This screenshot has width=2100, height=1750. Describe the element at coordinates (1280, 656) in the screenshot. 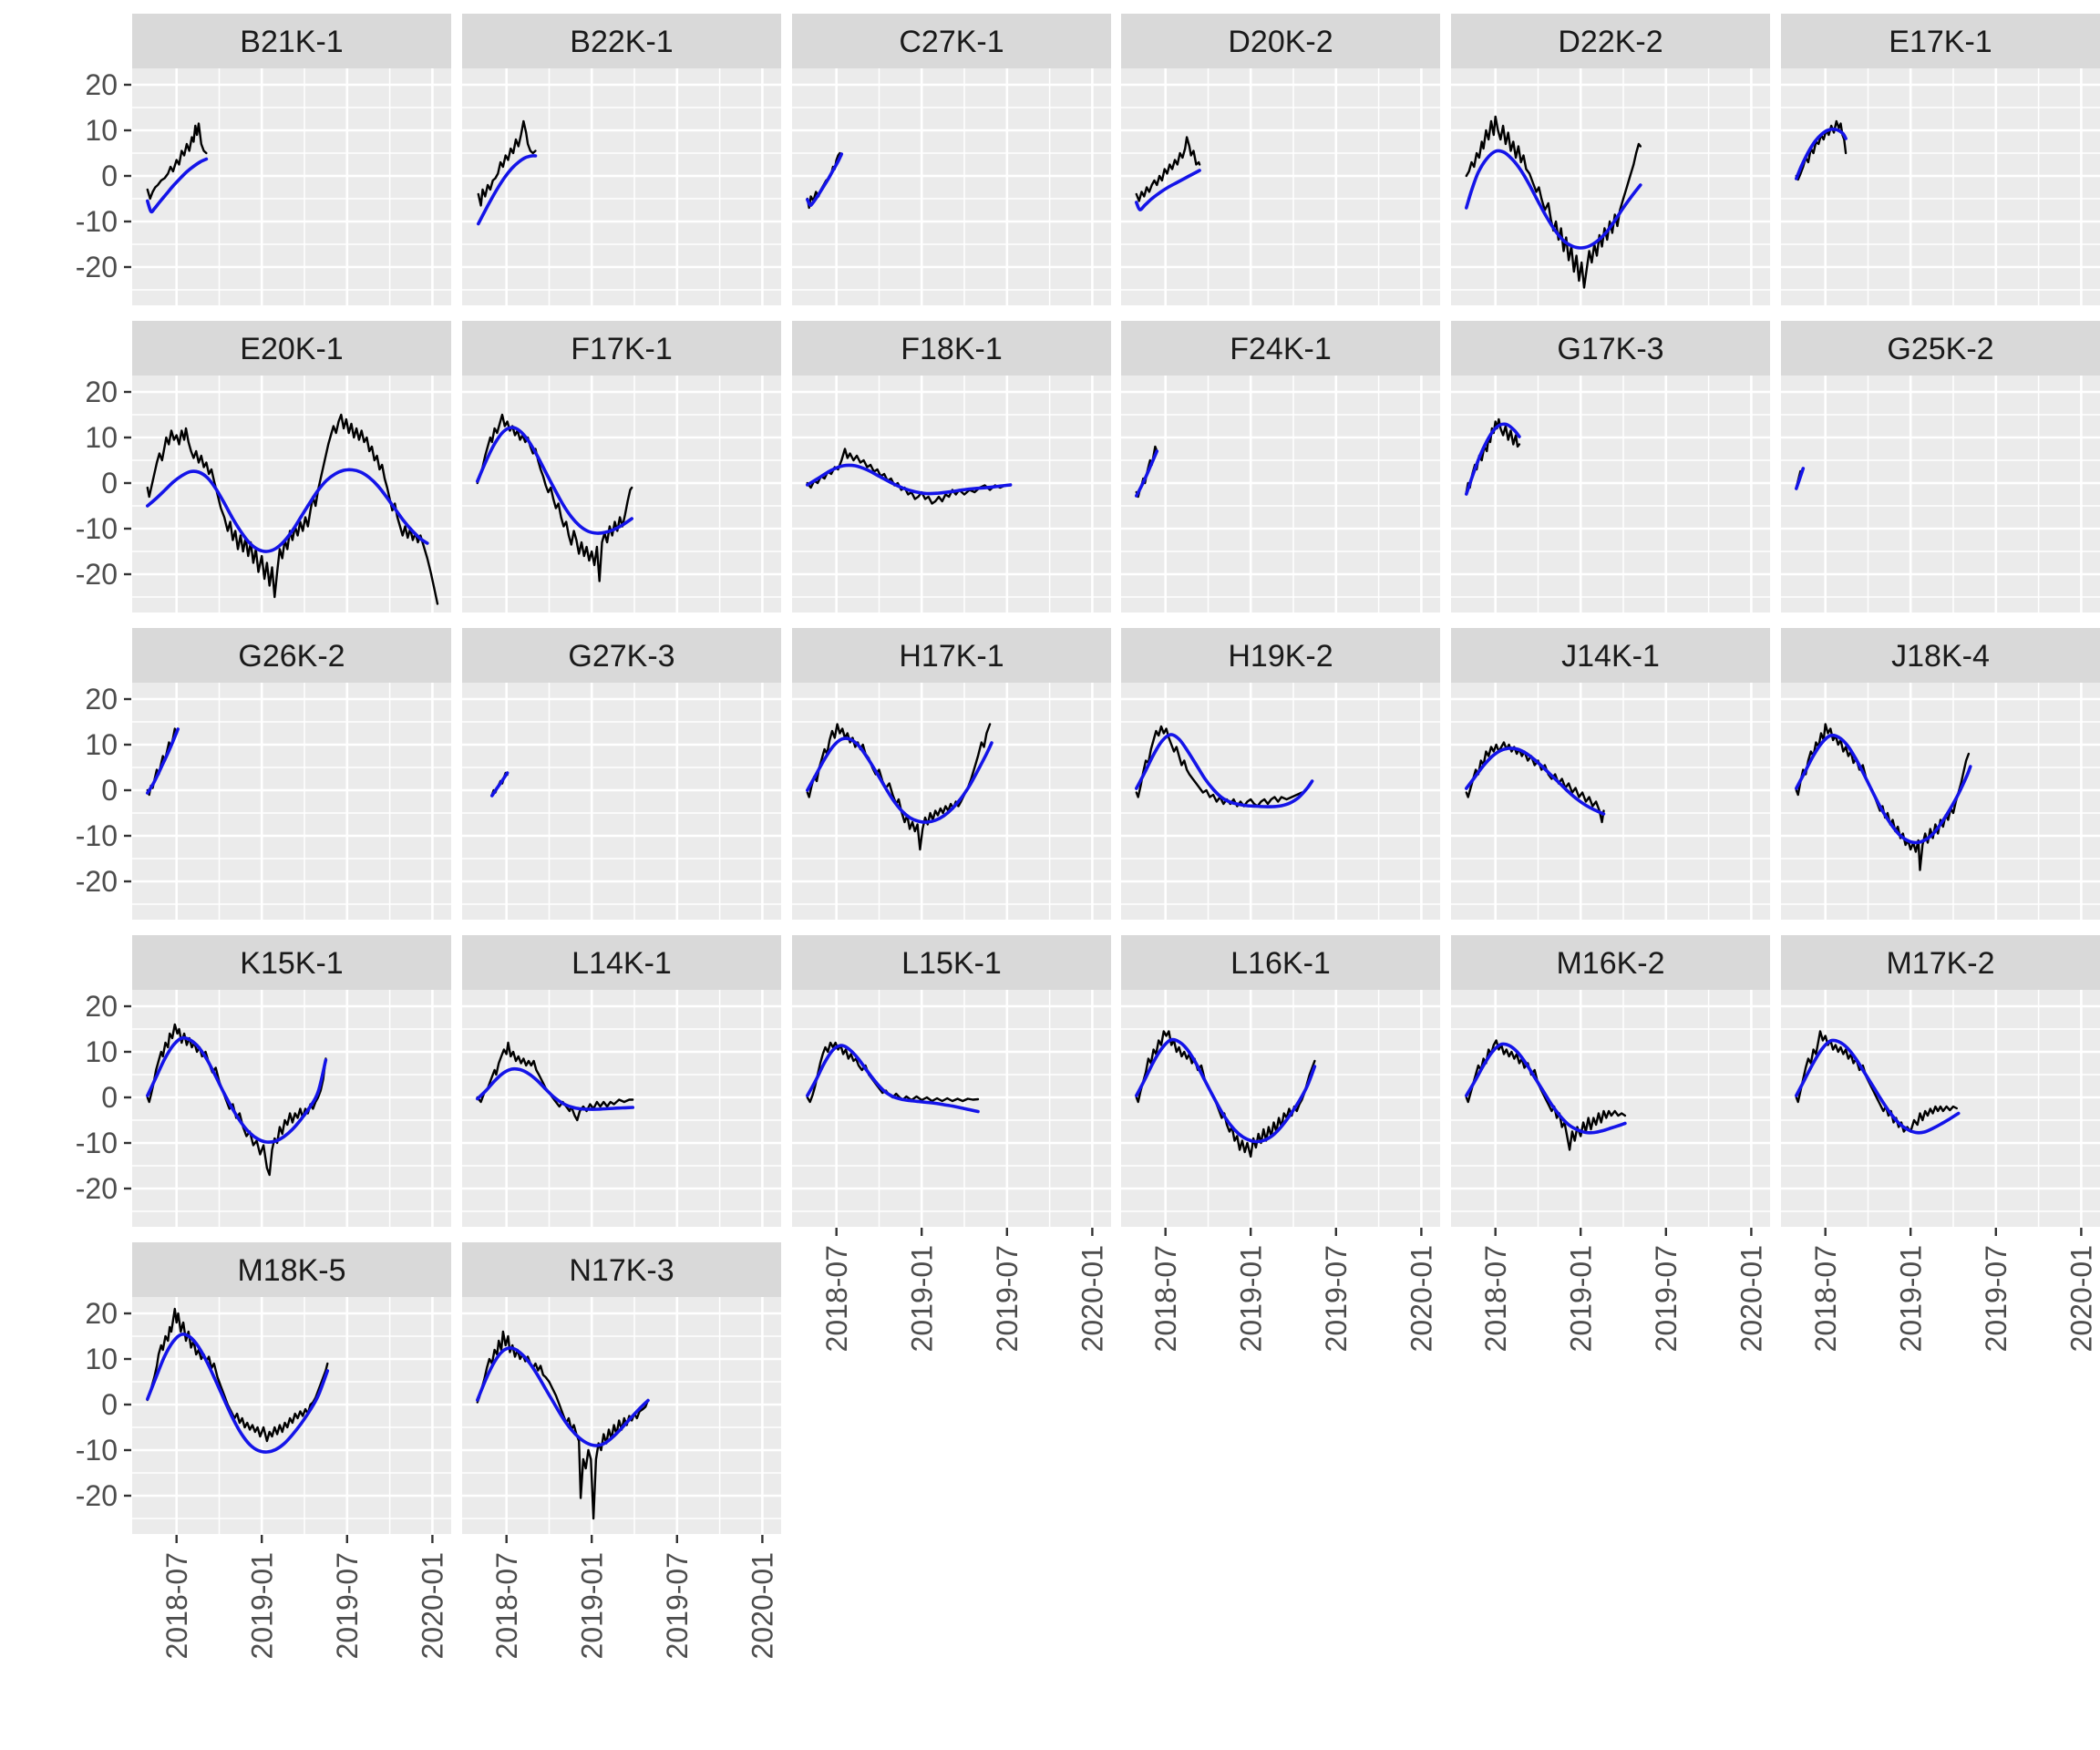

I see `facet-title: H19K-2` at that location.